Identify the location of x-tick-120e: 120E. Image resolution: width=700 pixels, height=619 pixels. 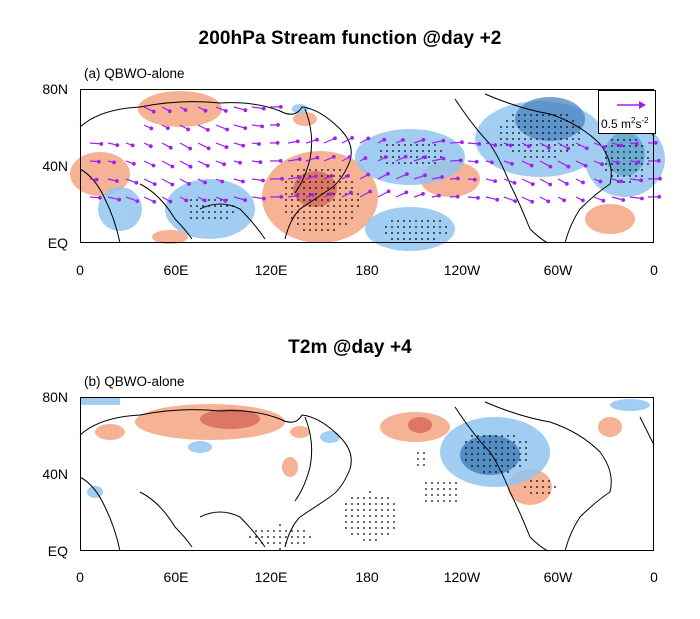
(271, 270).